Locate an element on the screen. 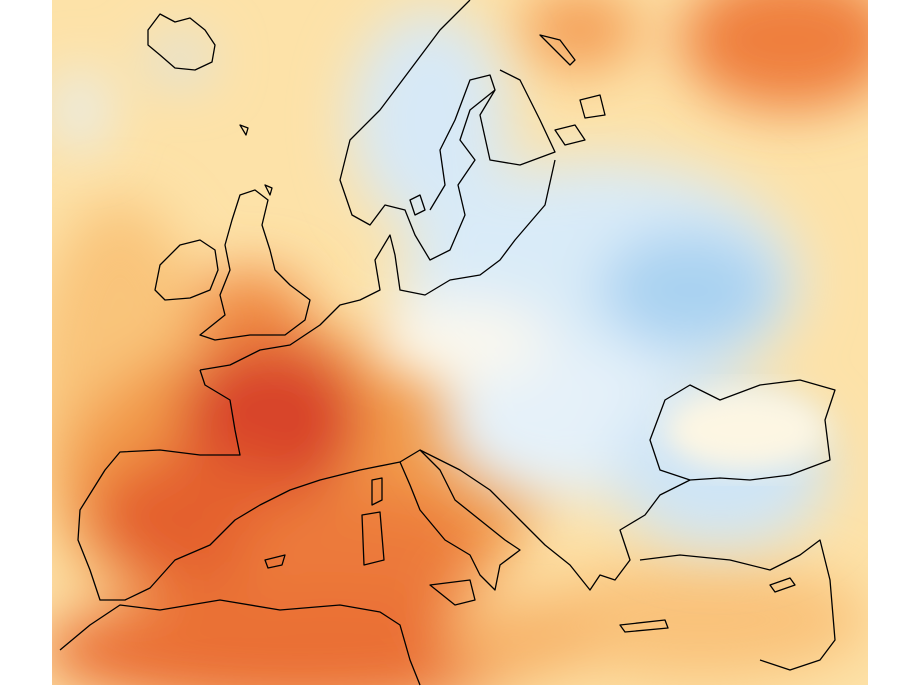  corsica-sardinia is located at coordinates (373, 521).